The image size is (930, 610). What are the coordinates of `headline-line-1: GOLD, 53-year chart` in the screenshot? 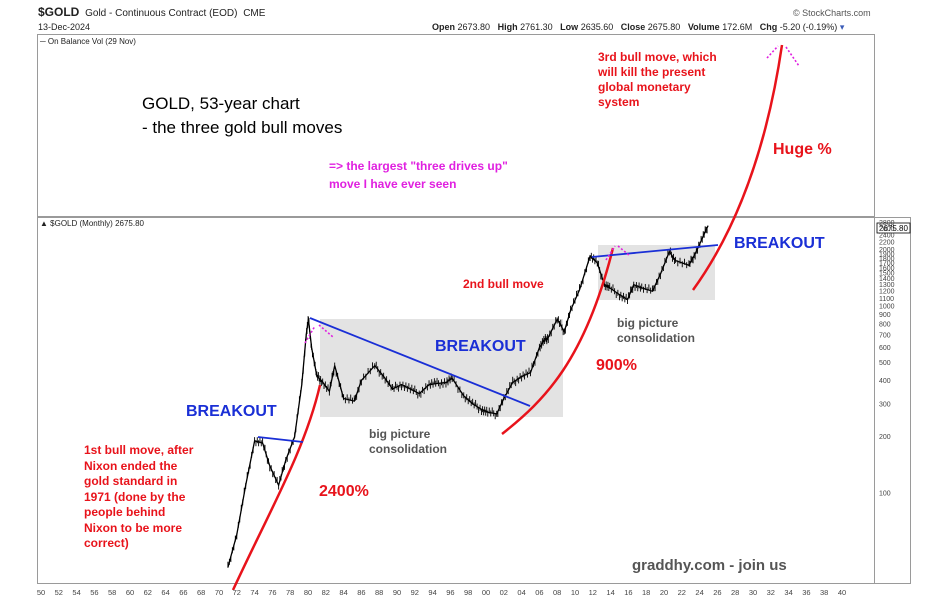 It's located at (221, 103).